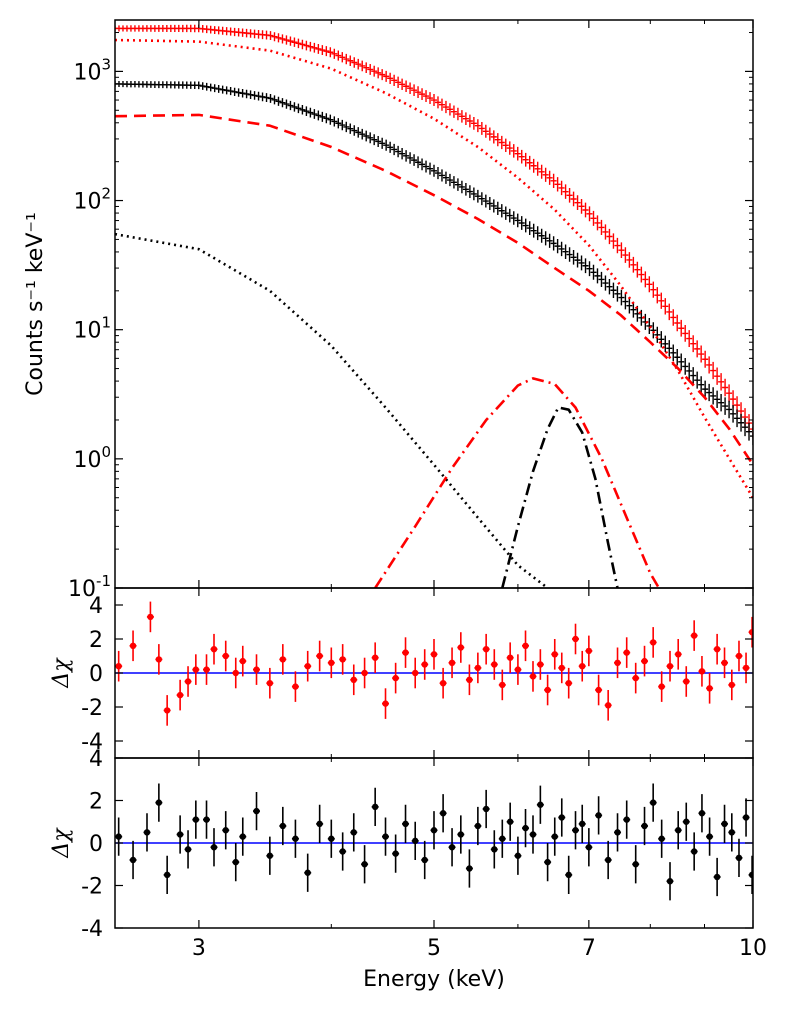  Describe the element at coordinates (199, 948) in the screenshot. I see `x-tick-label: 3` at that location.